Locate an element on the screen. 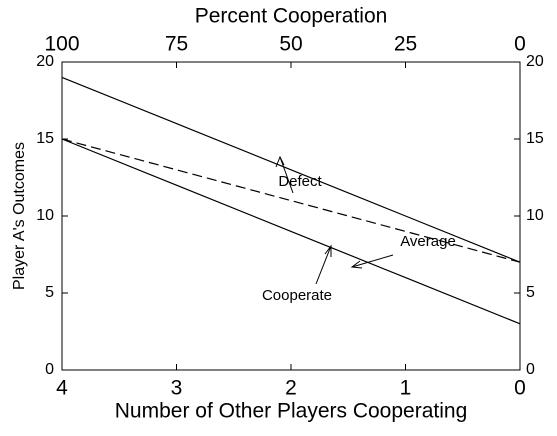 The image size is (557, 436). y2-tick-label: 15 is located at coordinates (535, 138).